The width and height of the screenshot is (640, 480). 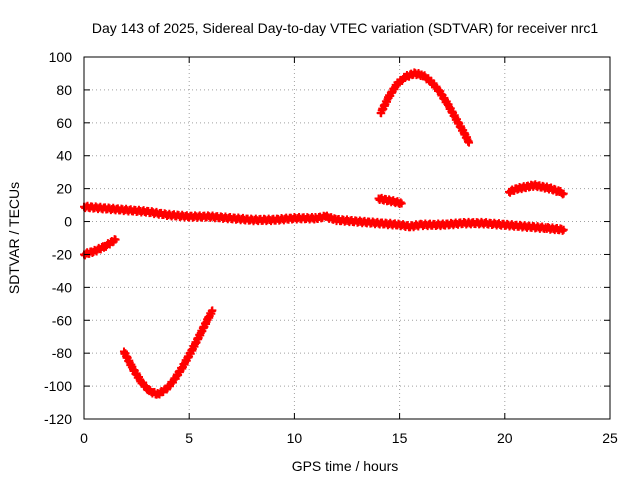 What do you see at coordinates (68, 222) in the screenshot?
I see `y-tick-label: 0` at bounding box center [68, 222].